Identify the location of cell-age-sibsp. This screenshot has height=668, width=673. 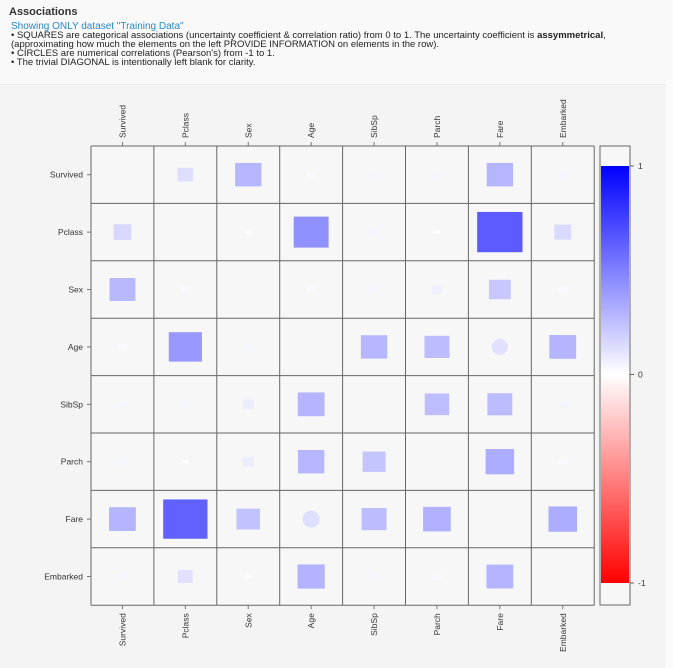
(374, 347).